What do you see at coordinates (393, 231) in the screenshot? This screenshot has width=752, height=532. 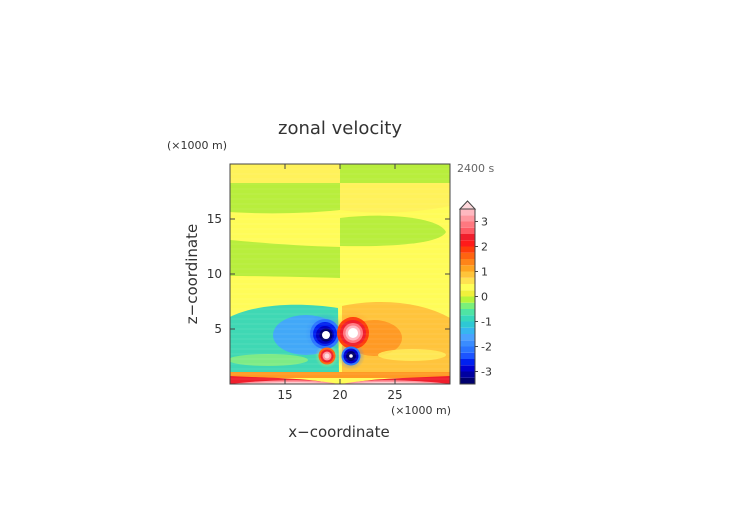 I see `right-green-lens` at bounding box center [393, 231].